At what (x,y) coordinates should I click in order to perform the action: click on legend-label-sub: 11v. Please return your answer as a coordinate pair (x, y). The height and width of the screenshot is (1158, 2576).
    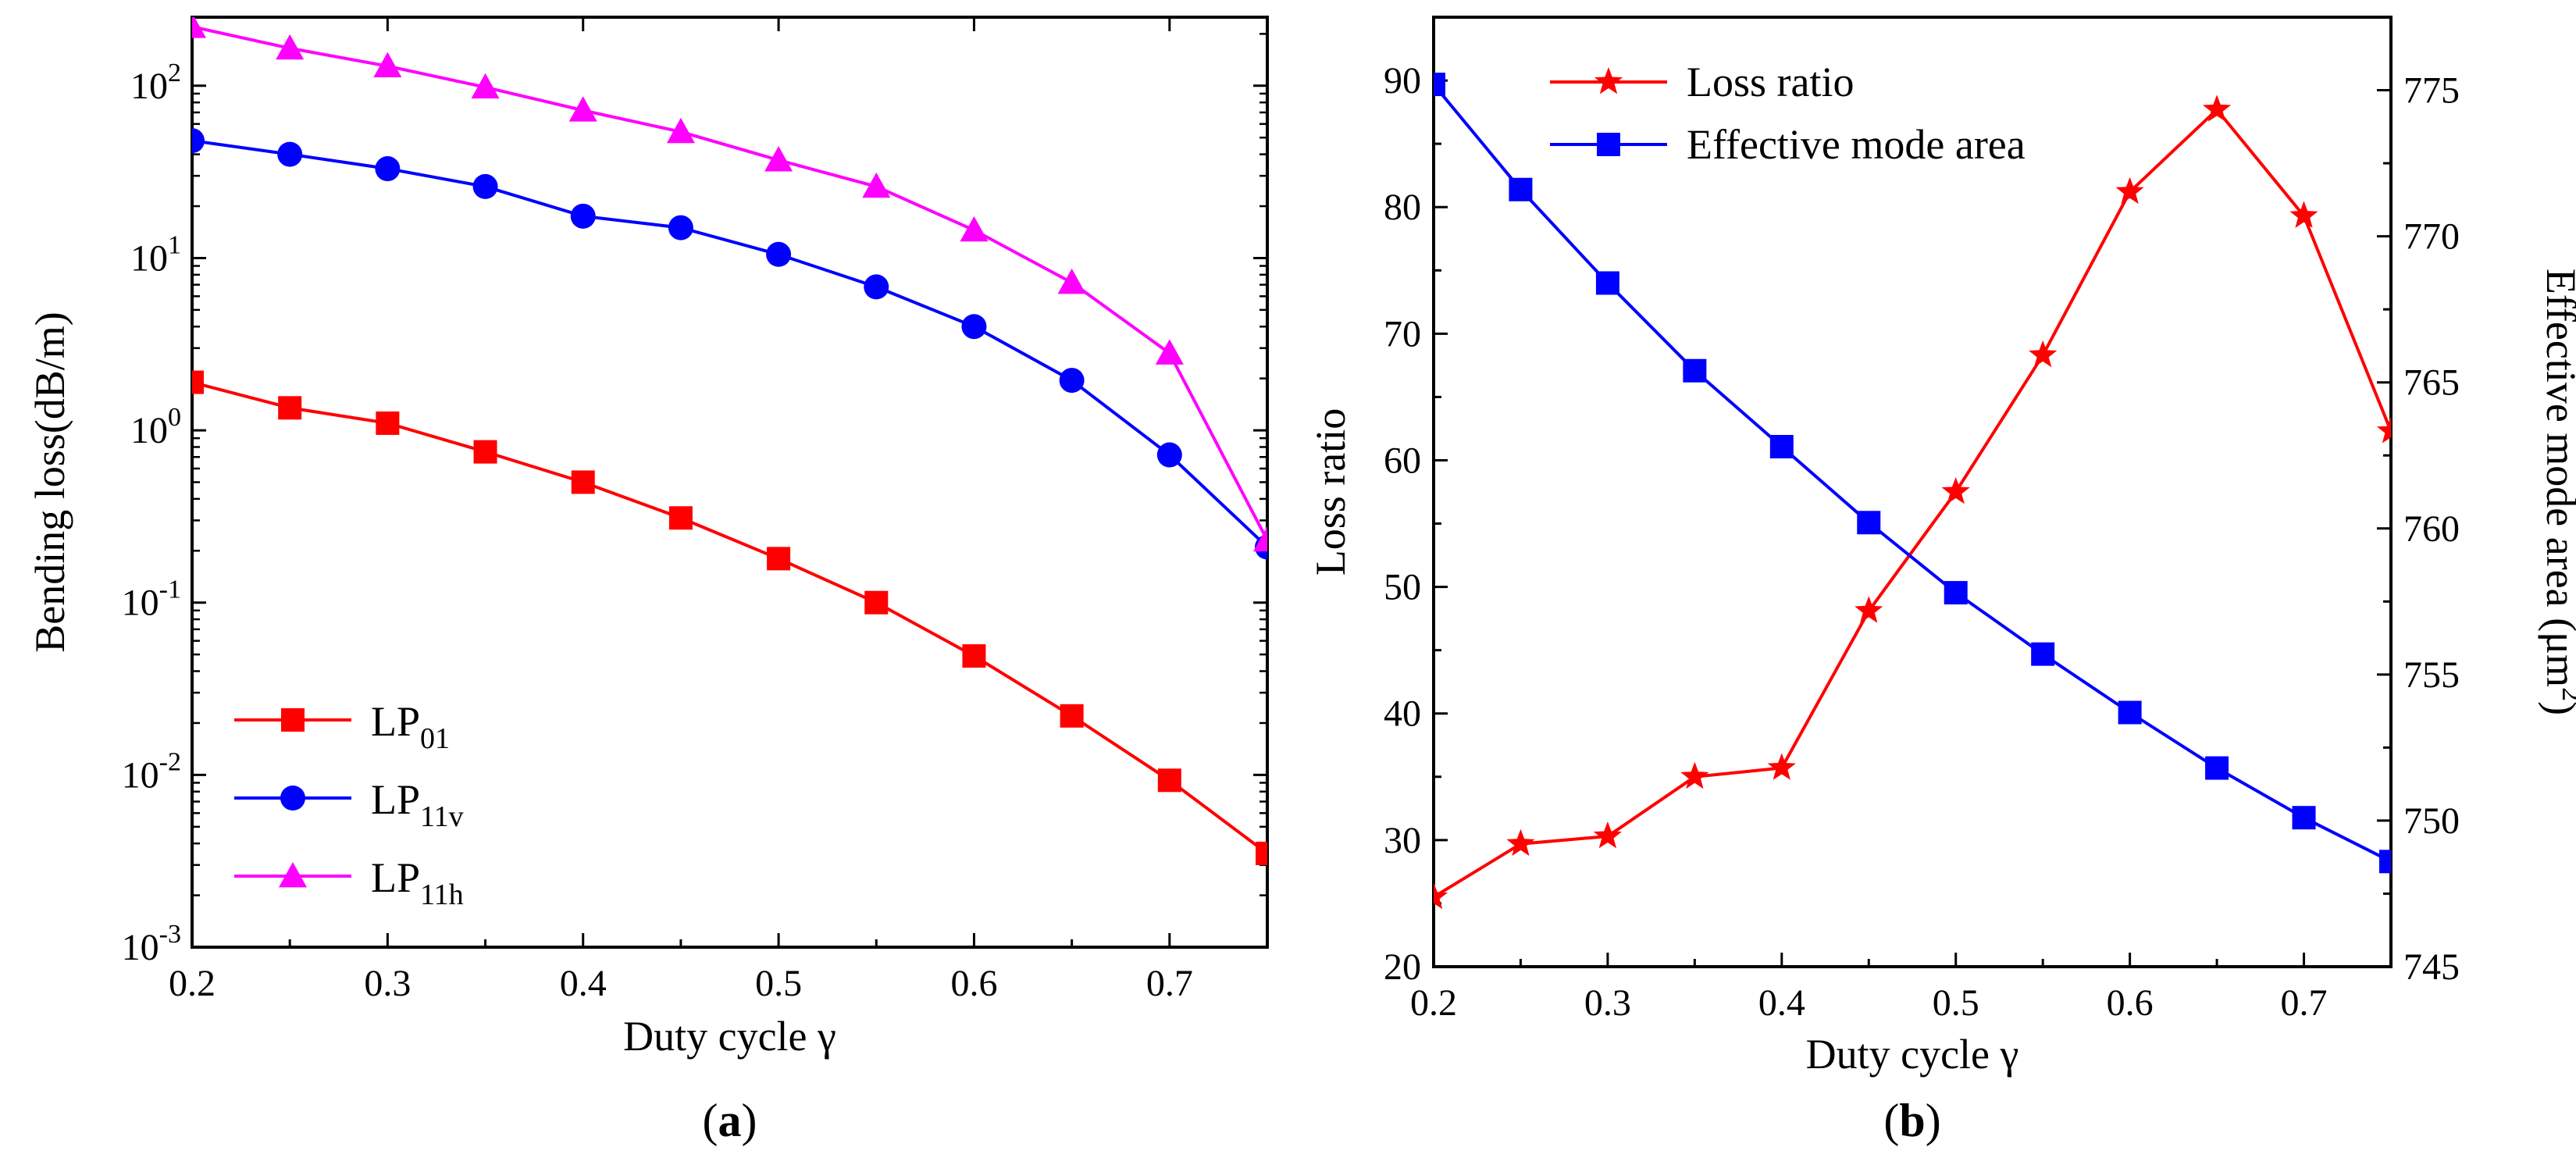
    Looking at the image, I should click on (442, 816).